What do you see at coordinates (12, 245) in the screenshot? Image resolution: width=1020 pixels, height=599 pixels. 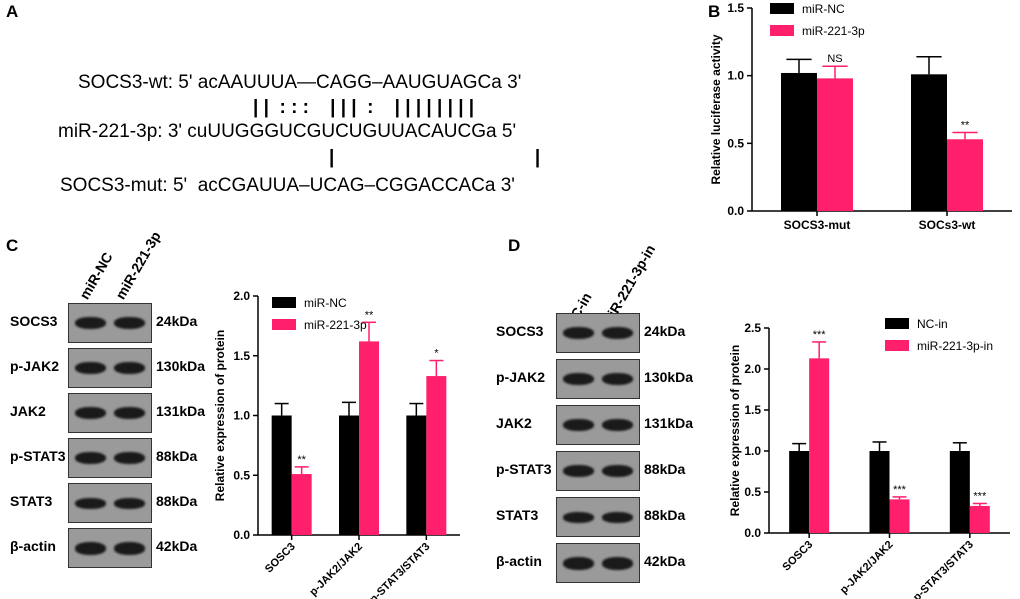 I see `panel-label-c: C` at bounding box center [12, 245].